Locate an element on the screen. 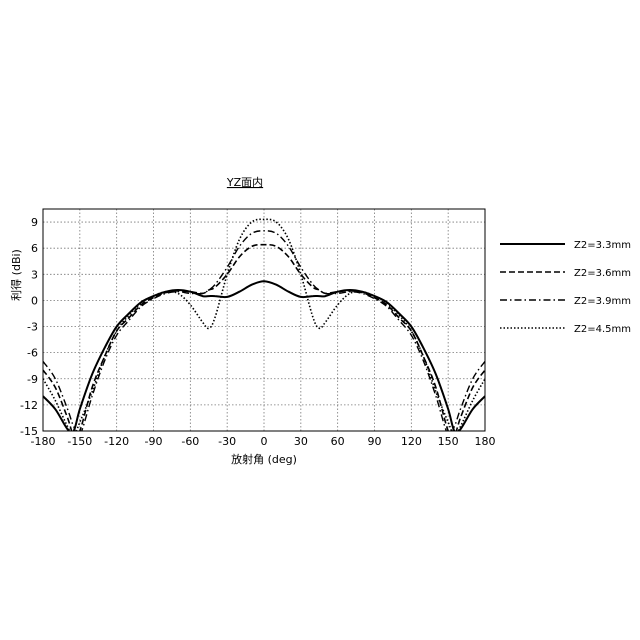 This screenshot has height=640, width=640. x-tick-label: 90 is located at coordinates (375, 441).